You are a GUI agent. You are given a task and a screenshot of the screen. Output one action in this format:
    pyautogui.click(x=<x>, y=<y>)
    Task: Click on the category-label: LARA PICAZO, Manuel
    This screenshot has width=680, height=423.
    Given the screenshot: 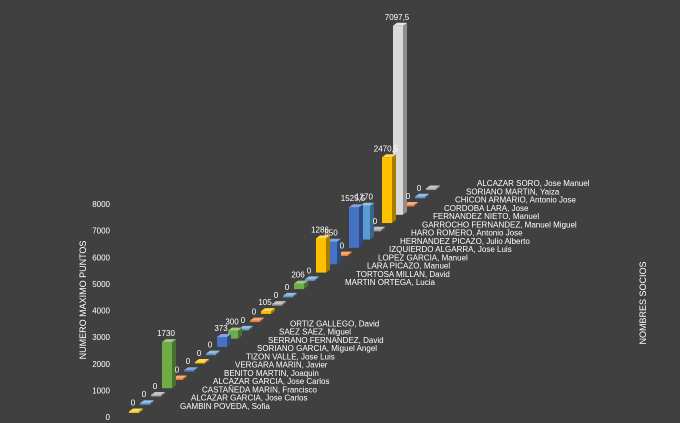 What is the action you would take?
    pyautogui.click(x=408, y=266)
    